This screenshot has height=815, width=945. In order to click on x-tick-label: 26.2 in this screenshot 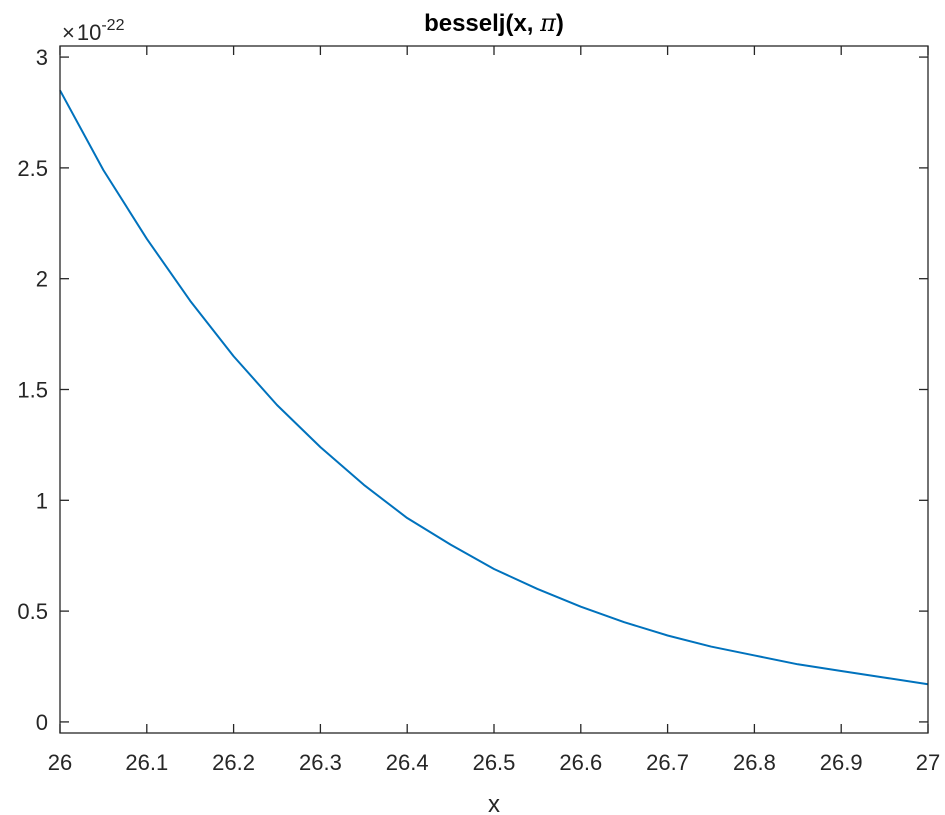, I will do `click(233, 762)`.